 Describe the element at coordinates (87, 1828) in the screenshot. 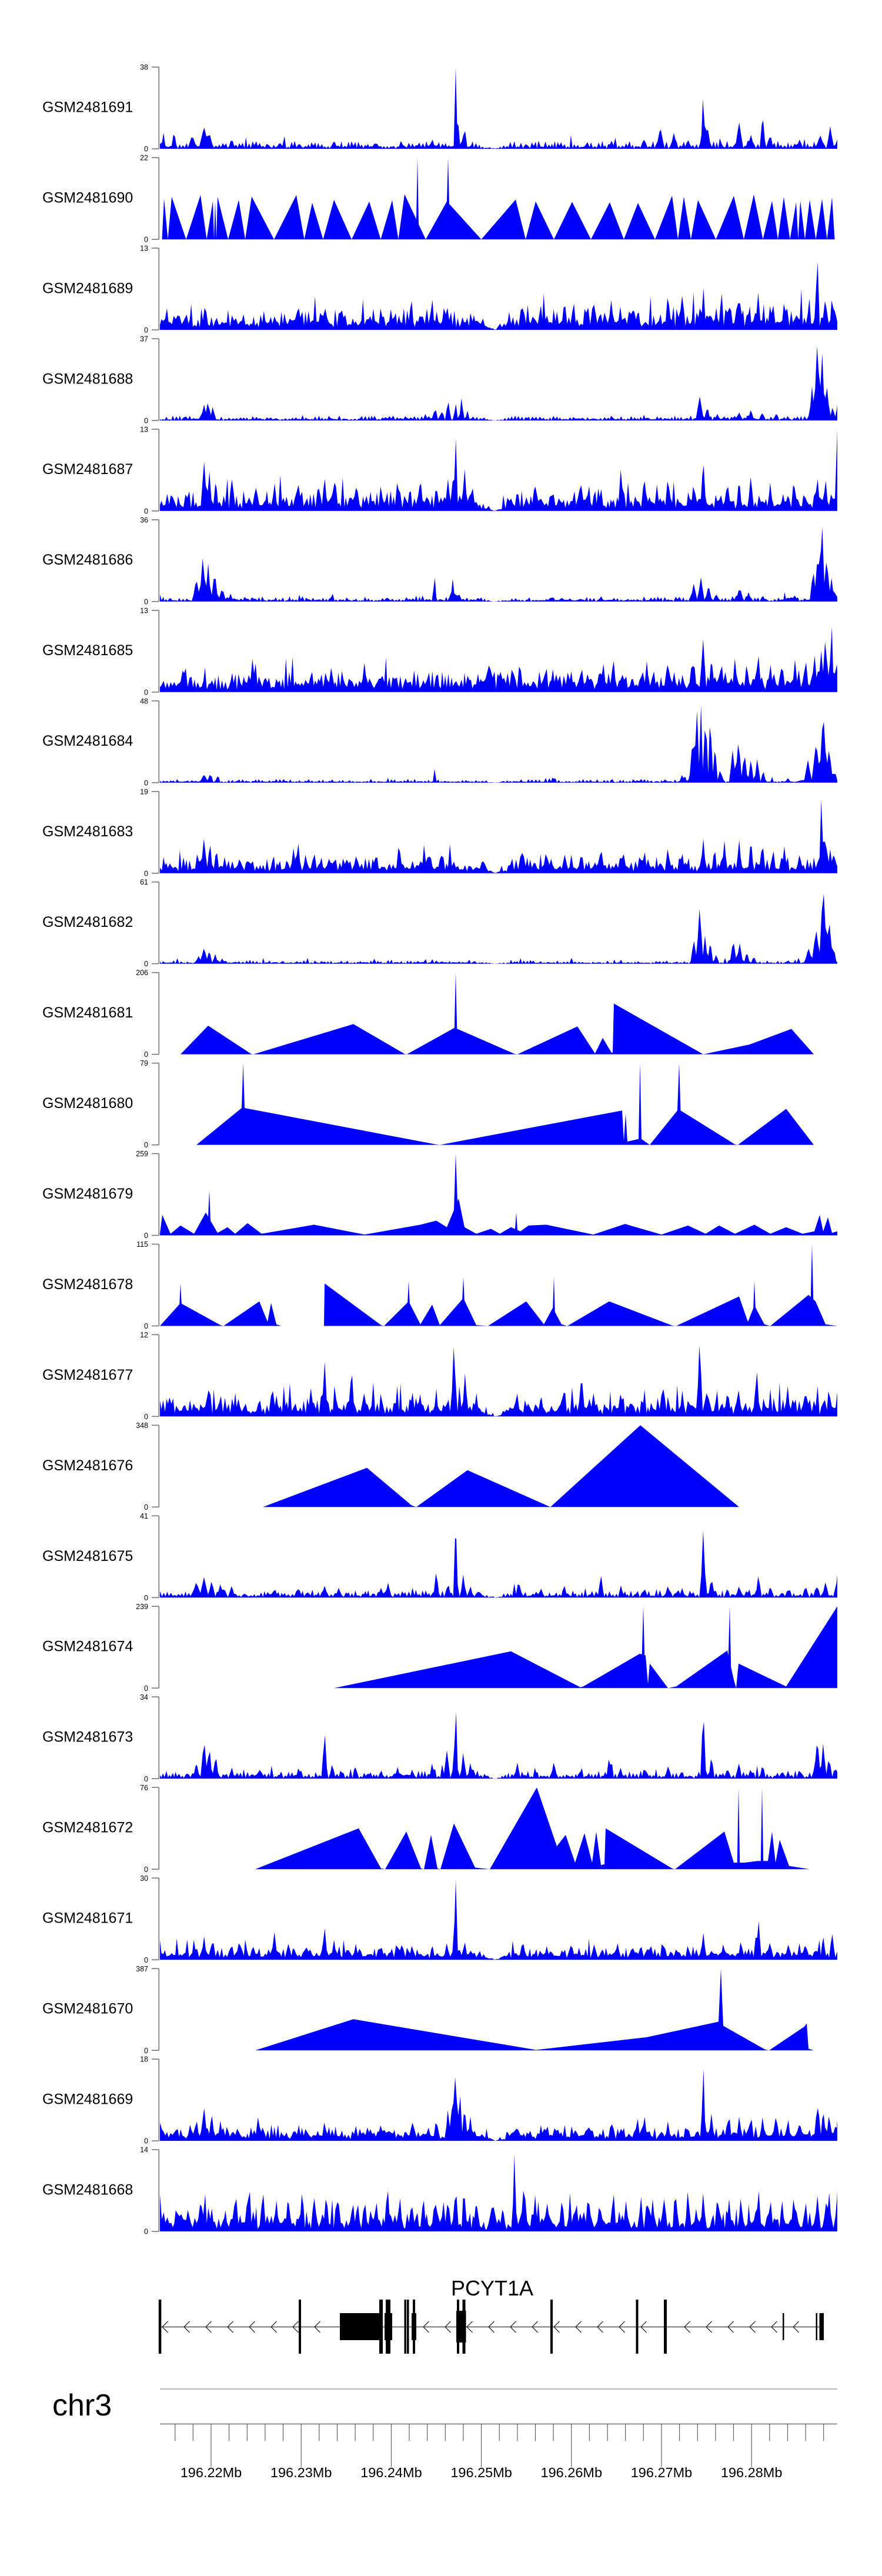

I see `svg-text: GSM2481672` at that location.